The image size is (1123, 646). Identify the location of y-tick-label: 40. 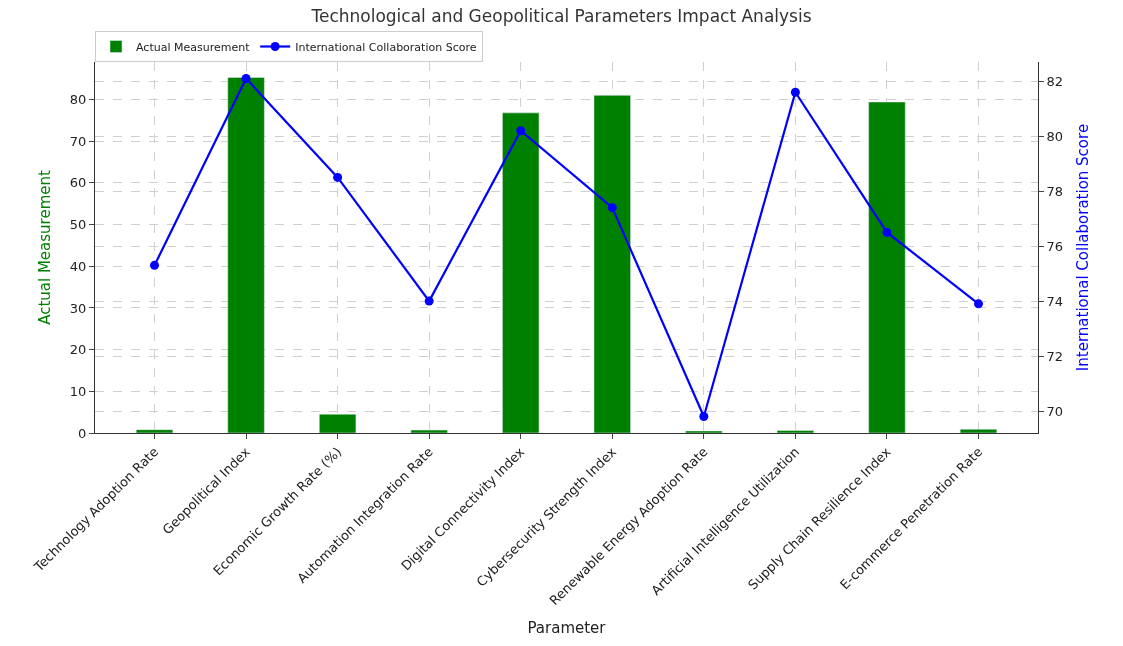
(78, 266).